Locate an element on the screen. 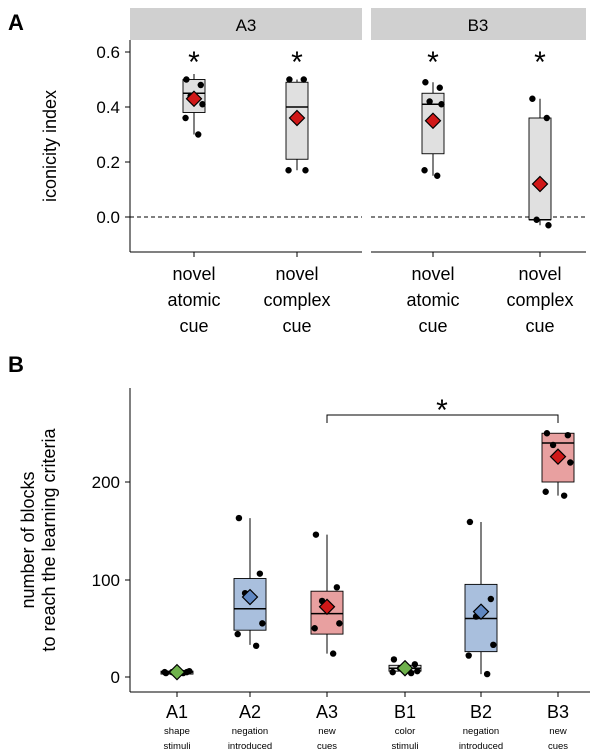 This screenshot has height=754, width=593. x-category-label: B2 is located at coordinates (481, 712).